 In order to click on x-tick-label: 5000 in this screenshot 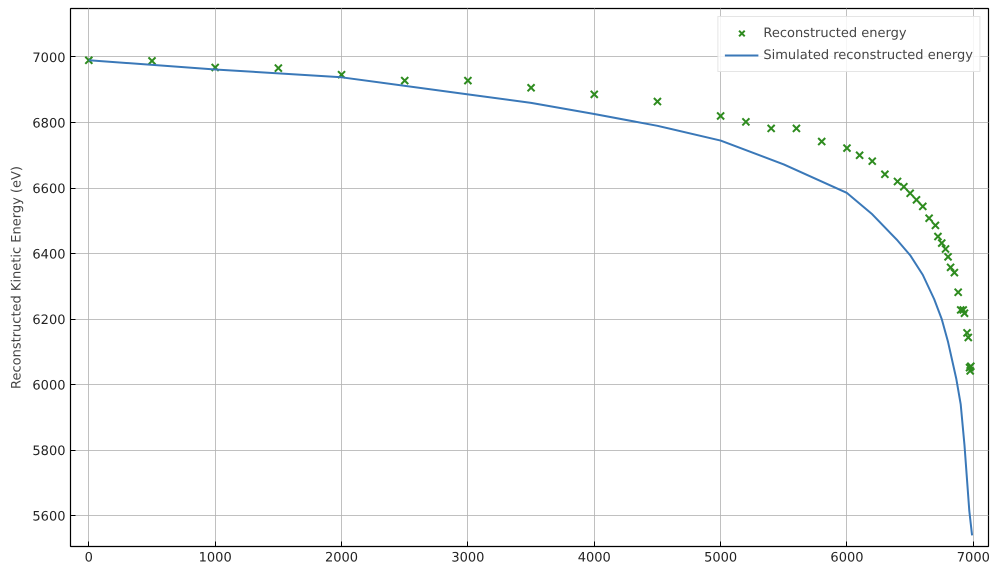, I will do `click(721, 558)`.